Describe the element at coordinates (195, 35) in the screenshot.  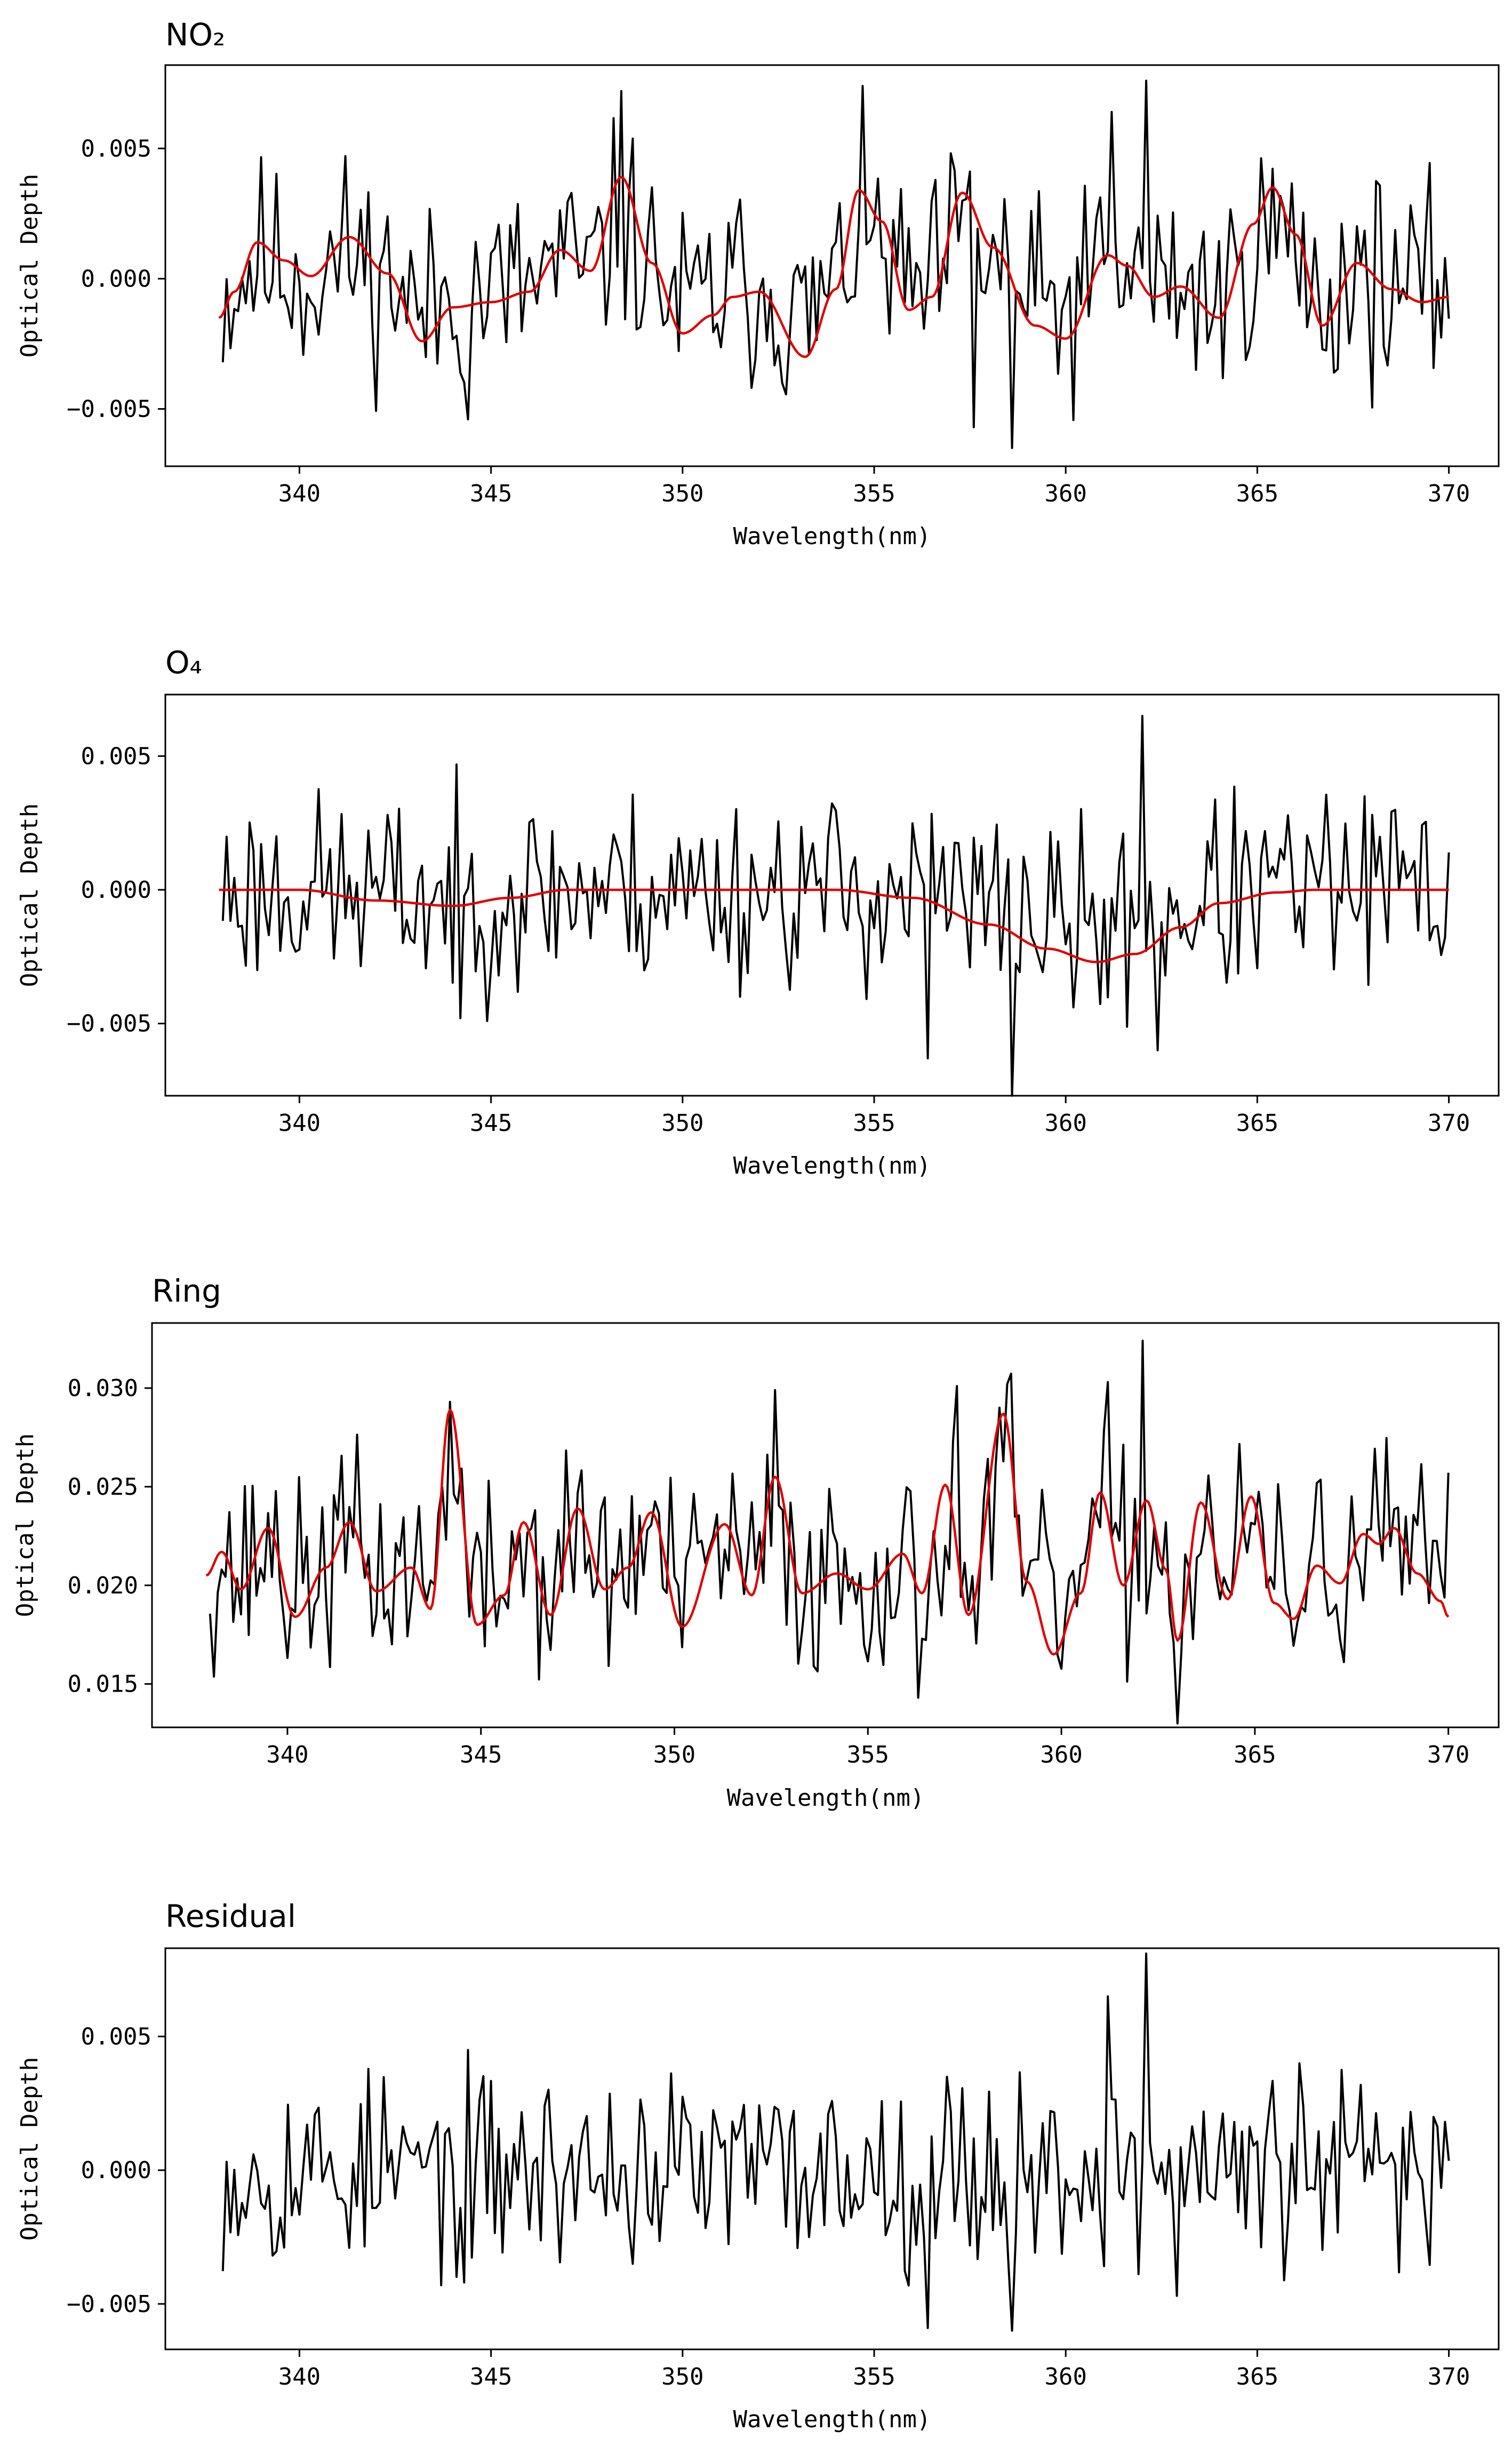
I see `chart-title: NO₂` at that location.